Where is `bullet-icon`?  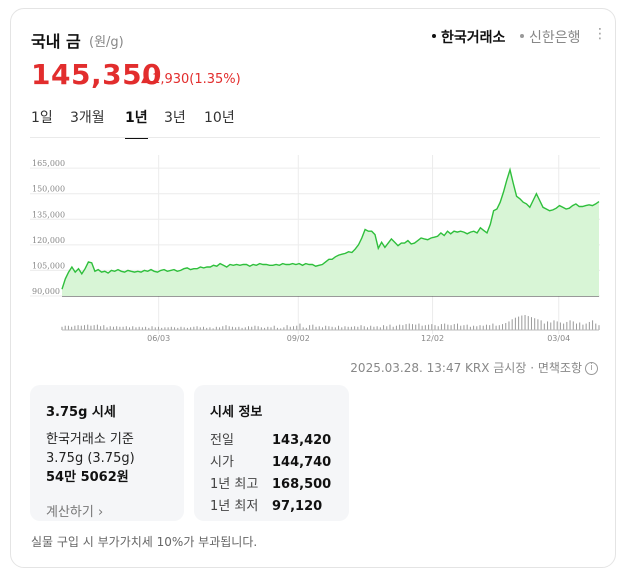 bullet-icon is located at coordinates (434, 36).